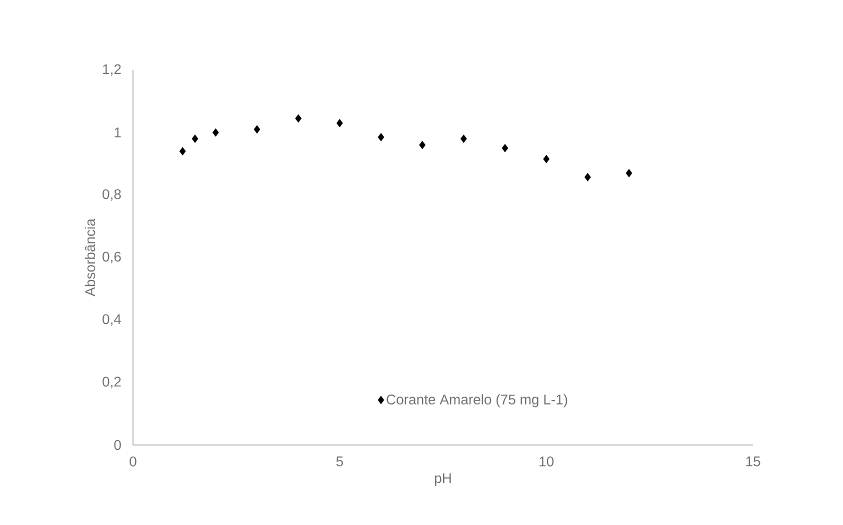  What do you see at coordinates (112, 70) in the screenshot?
I see `y-tick-label: 1,2` at bounding box center [112, 70].